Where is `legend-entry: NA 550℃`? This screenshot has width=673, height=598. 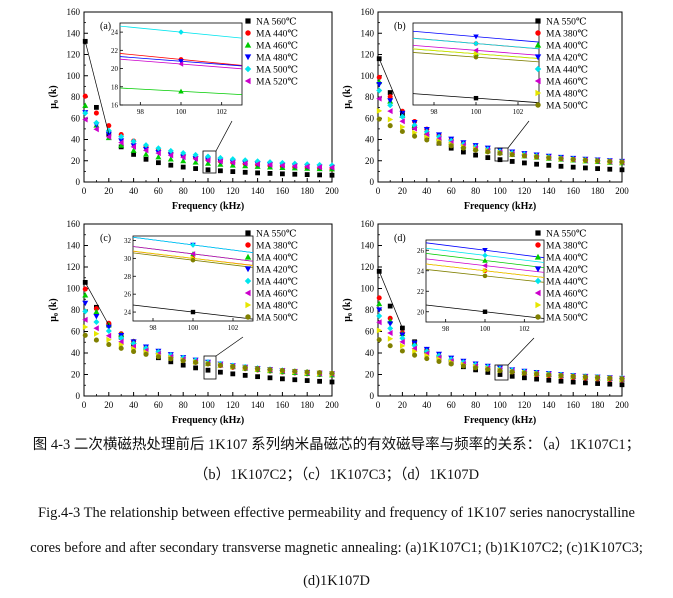 legend-entry: NA 550℃ is located at coordinates (566, 235).